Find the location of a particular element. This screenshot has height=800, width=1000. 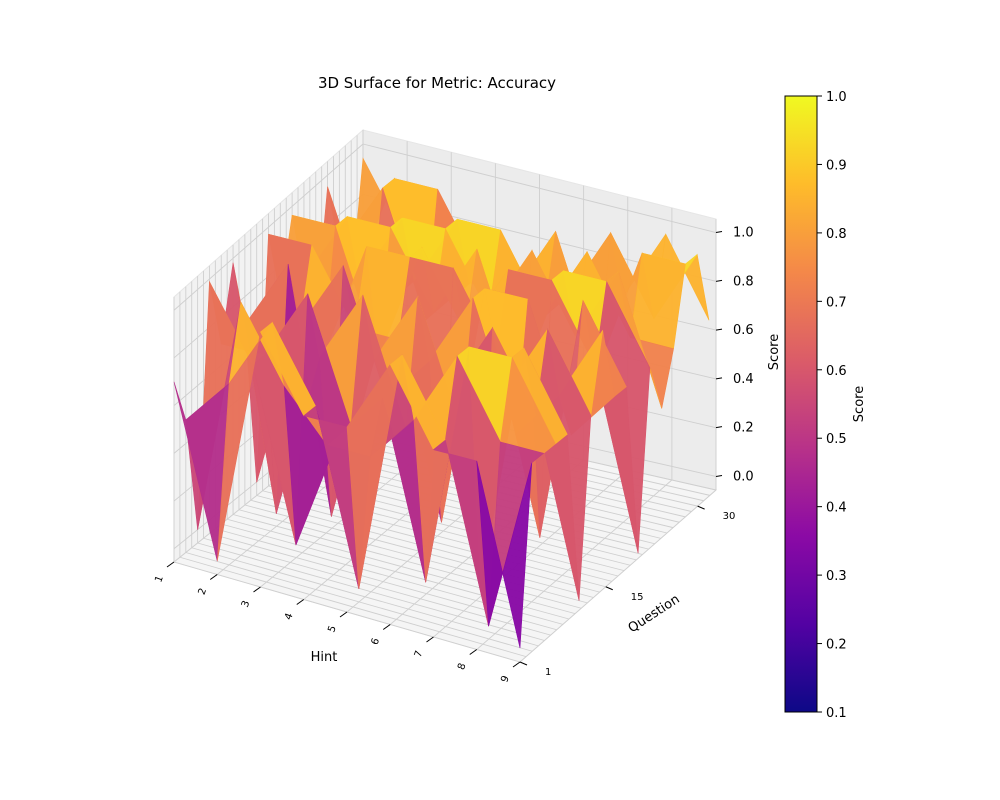

colorbar-tick-label: 0.4 is located at coordinates (836, 508).